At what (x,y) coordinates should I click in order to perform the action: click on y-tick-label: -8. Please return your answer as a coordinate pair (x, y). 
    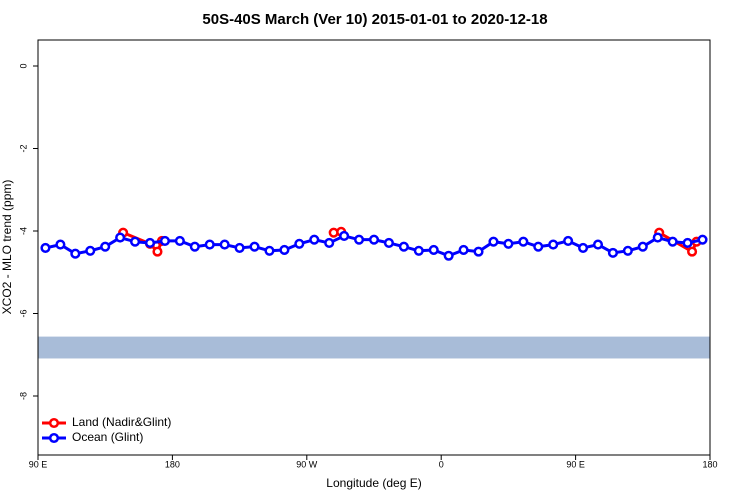
    Looking at the image, I should click on (23, 396).